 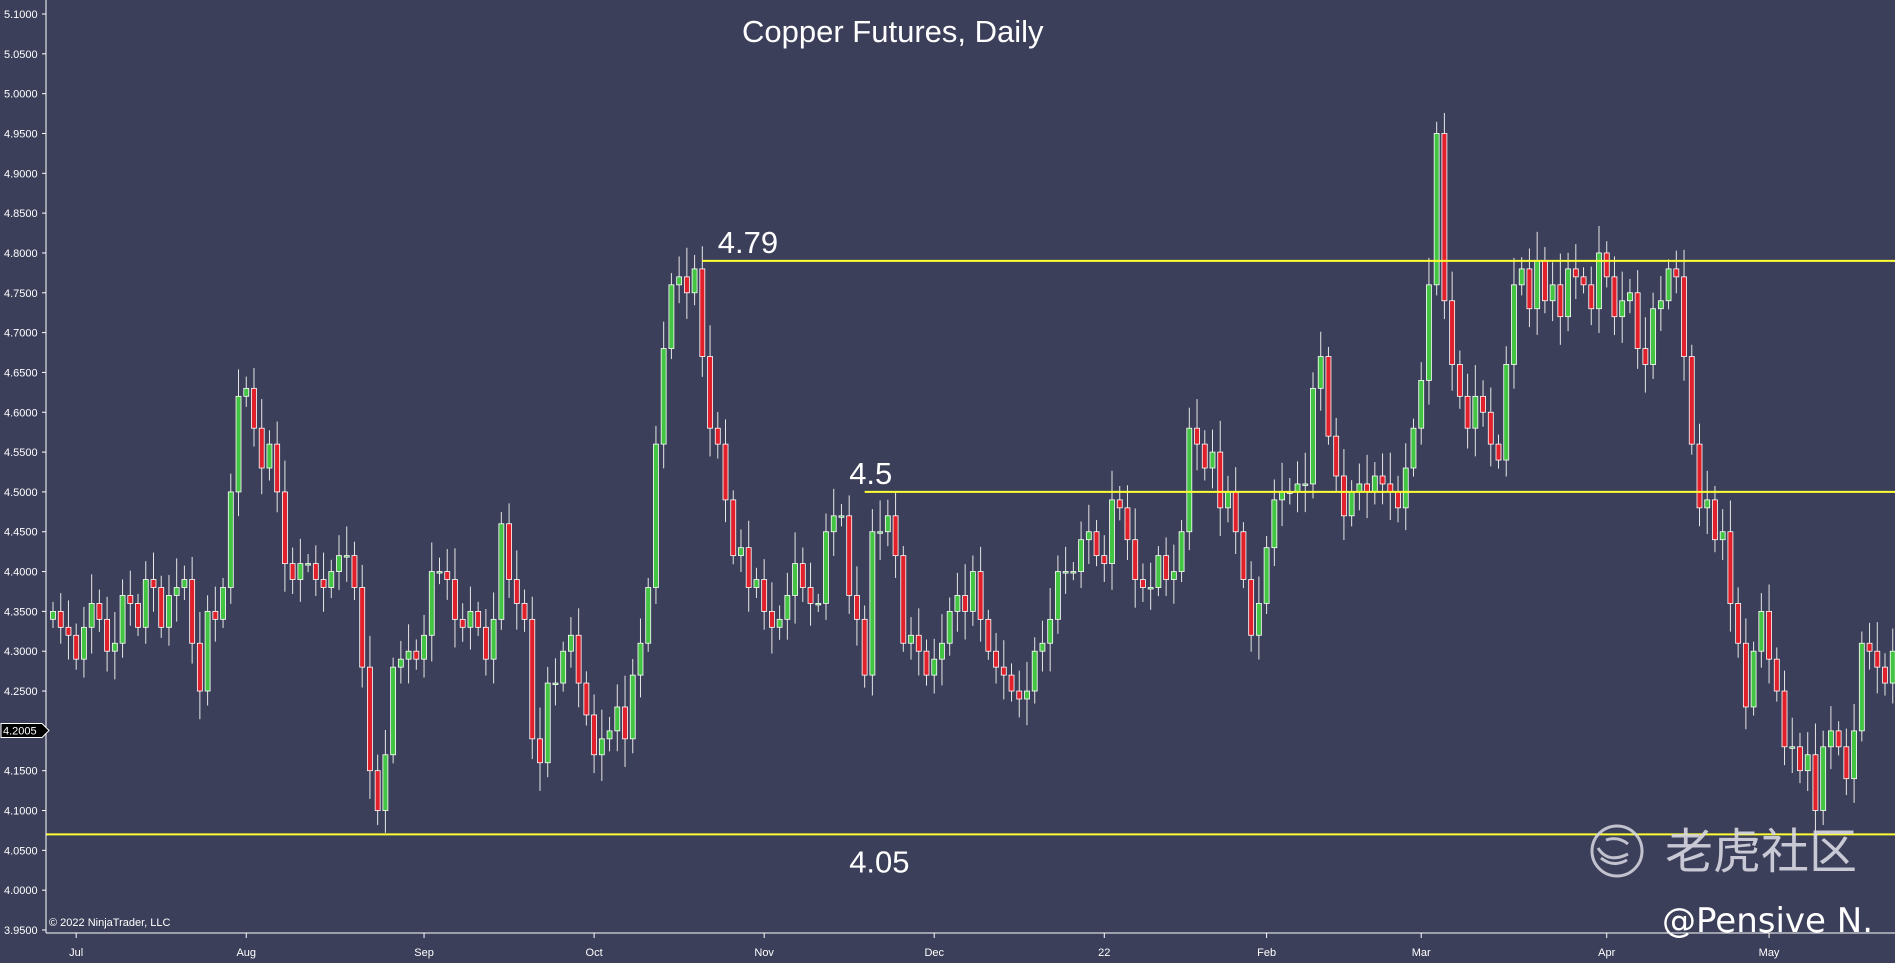 I want to click on y-tick-label: 5.0000, so click(x=21, y=95).